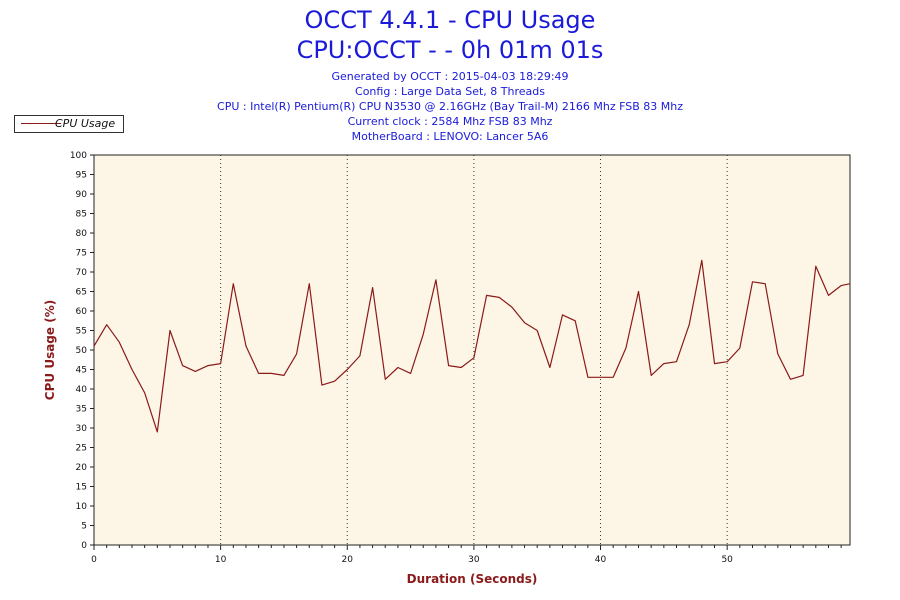 The height and width of the screenshot is (600, 900). I want to click on legend-label: CPU Usage, so click(85, 123).